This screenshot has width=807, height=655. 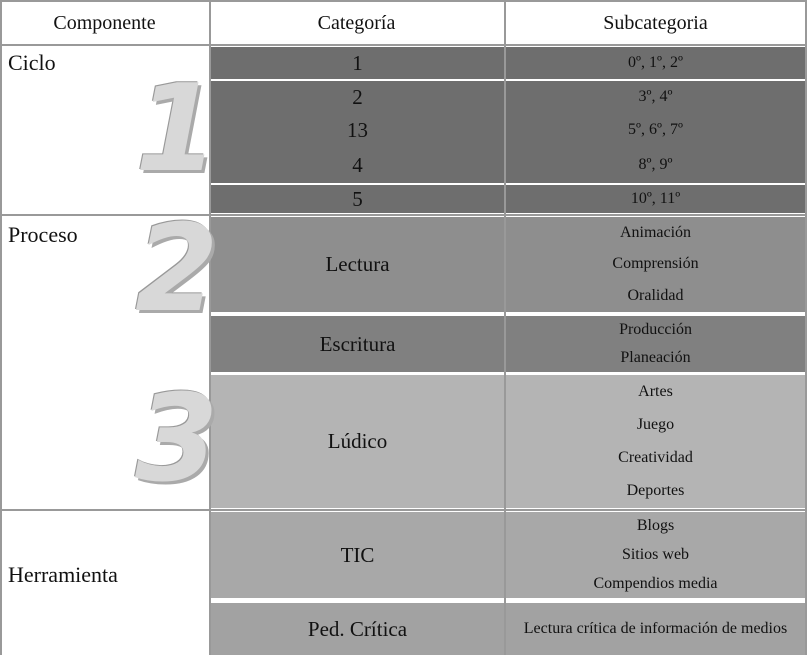 What do you see at coordinates (357, 264) in the screenshot?
I see `category-cell: Lectura` at bounding box center [357, 264].